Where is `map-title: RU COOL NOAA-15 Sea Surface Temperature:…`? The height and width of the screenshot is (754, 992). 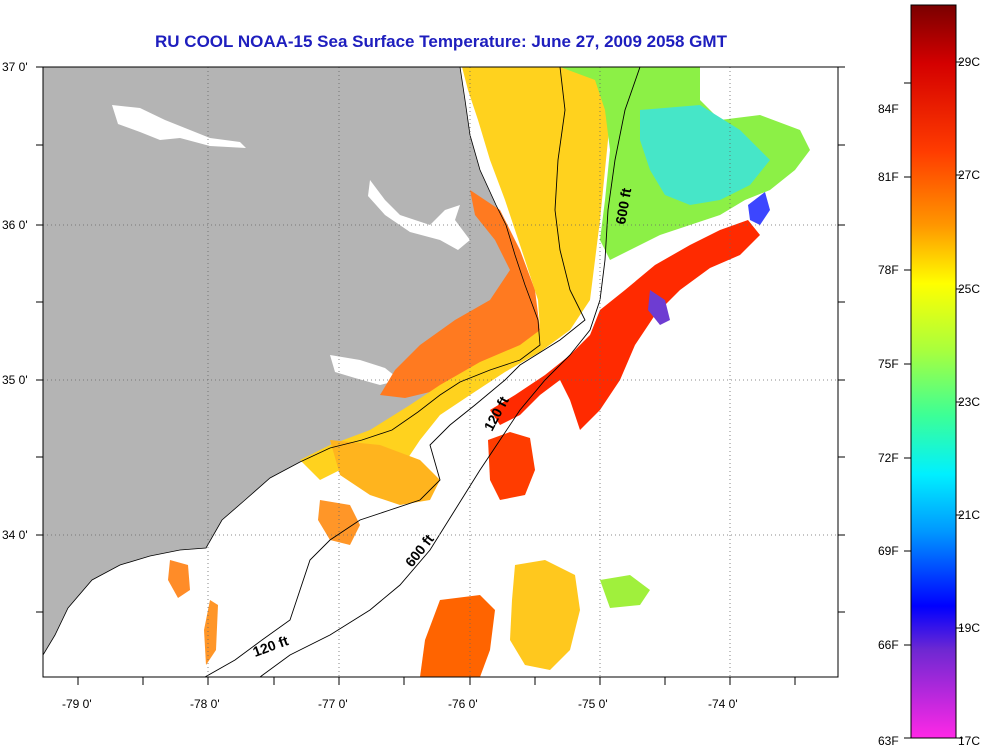 map-title: RU COOL NOAA-15 Sea Surface Temperature:… is located at coordinates (441, 41).